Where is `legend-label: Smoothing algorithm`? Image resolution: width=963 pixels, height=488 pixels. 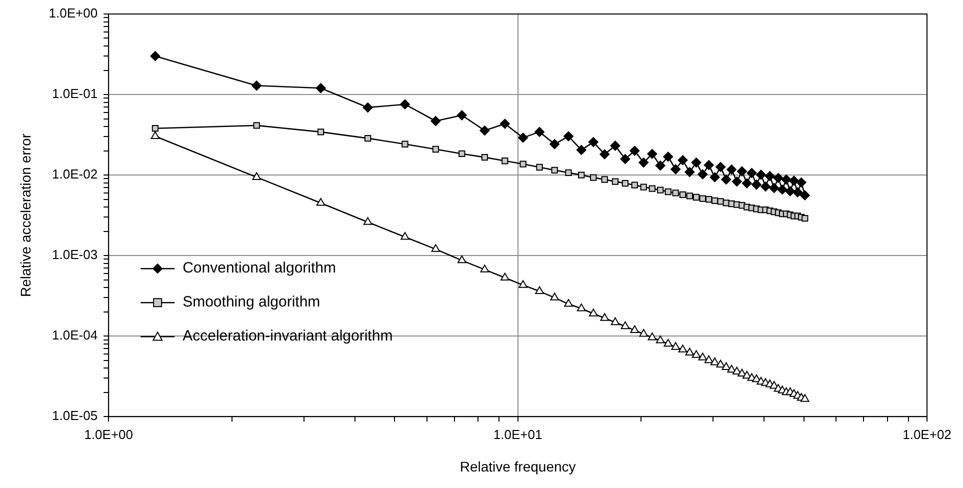 legend-label: Smoothing algorithm is located at coordinates (251, 302).